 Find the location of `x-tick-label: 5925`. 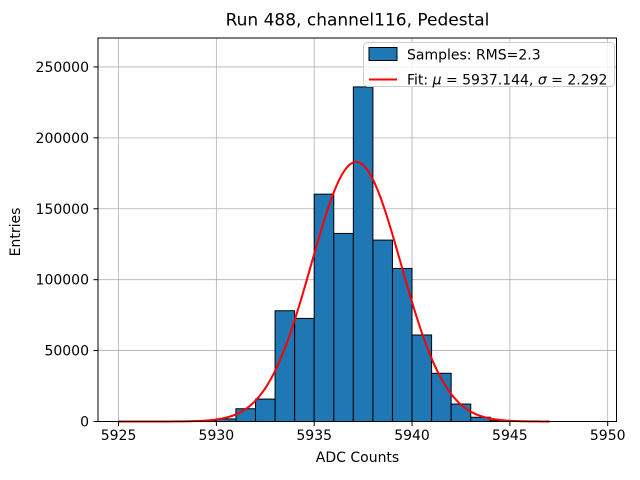

x-tick-label: 5925 is located at coordinates (119, 436).